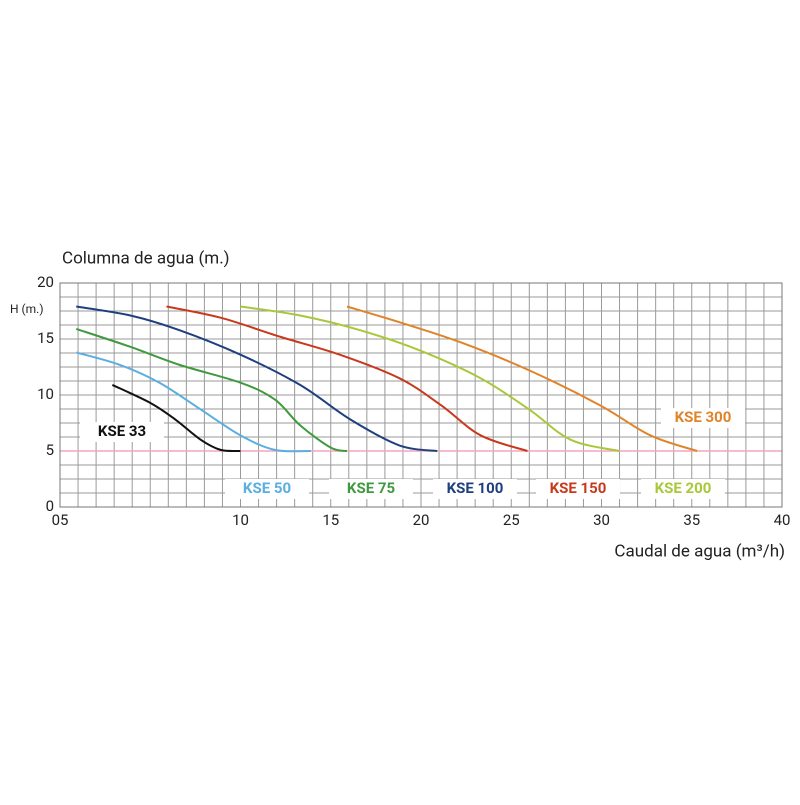  I want to click on series-label: KSE 50, so click(267, 488).